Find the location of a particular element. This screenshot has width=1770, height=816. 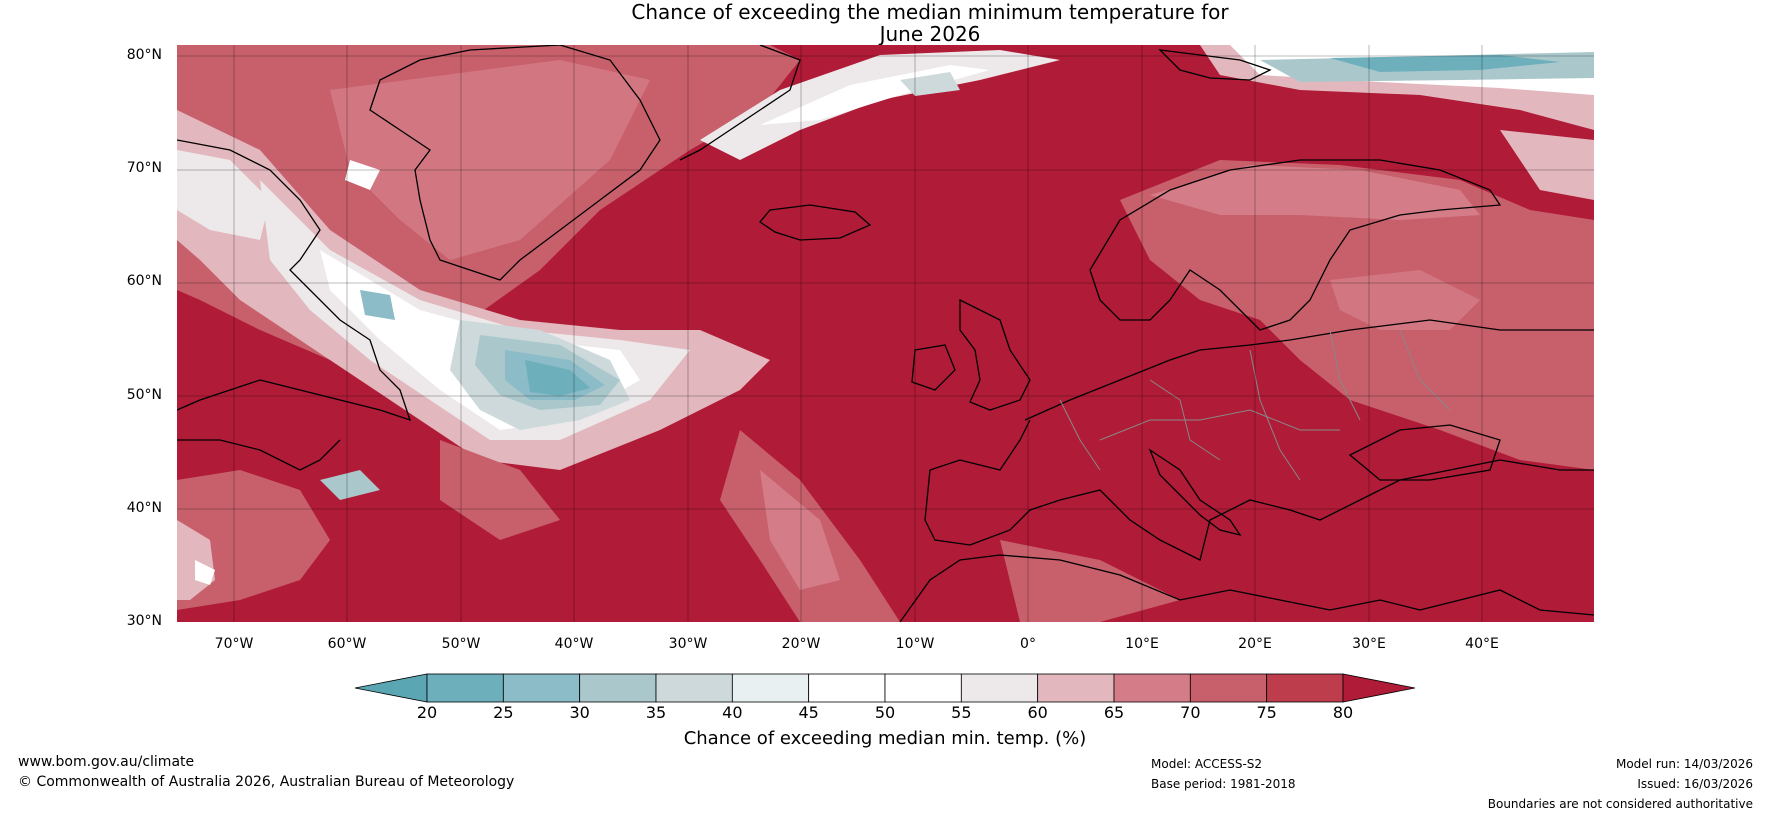

lat-label-70n: 70°N is located at coordinates (144, 168).